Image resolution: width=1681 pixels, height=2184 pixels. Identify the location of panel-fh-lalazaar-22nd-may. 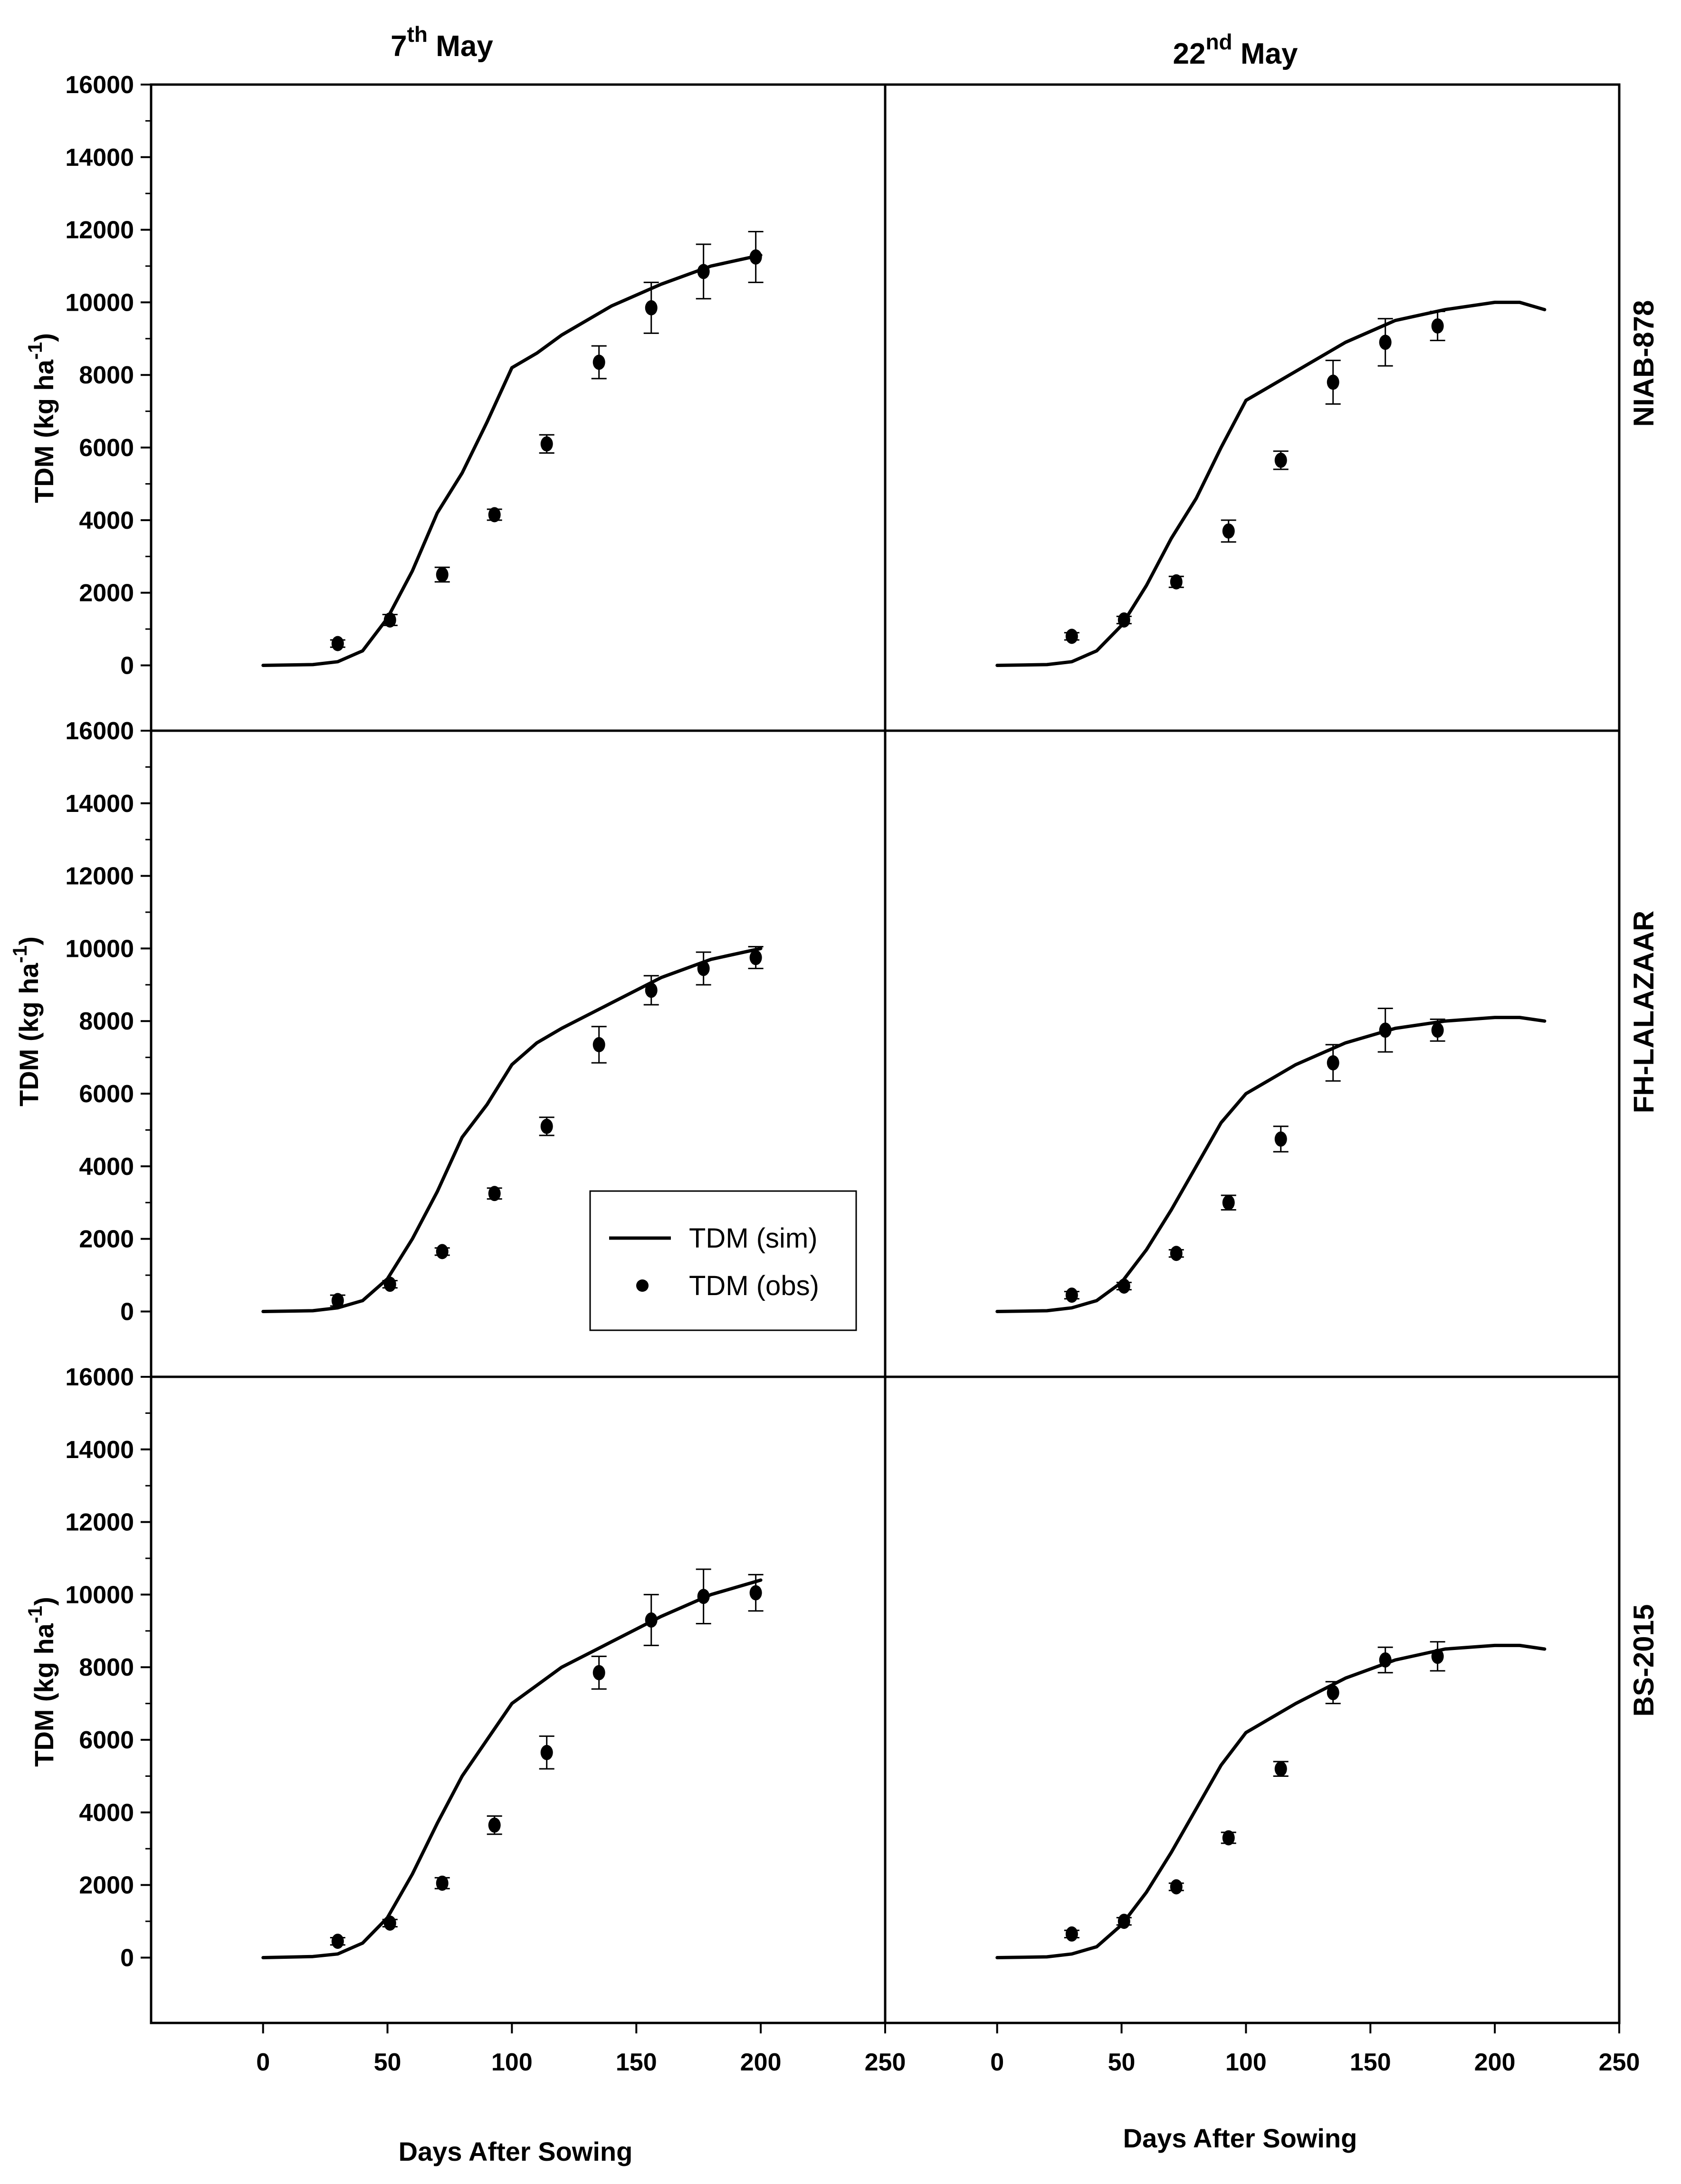
(1252, 1053).